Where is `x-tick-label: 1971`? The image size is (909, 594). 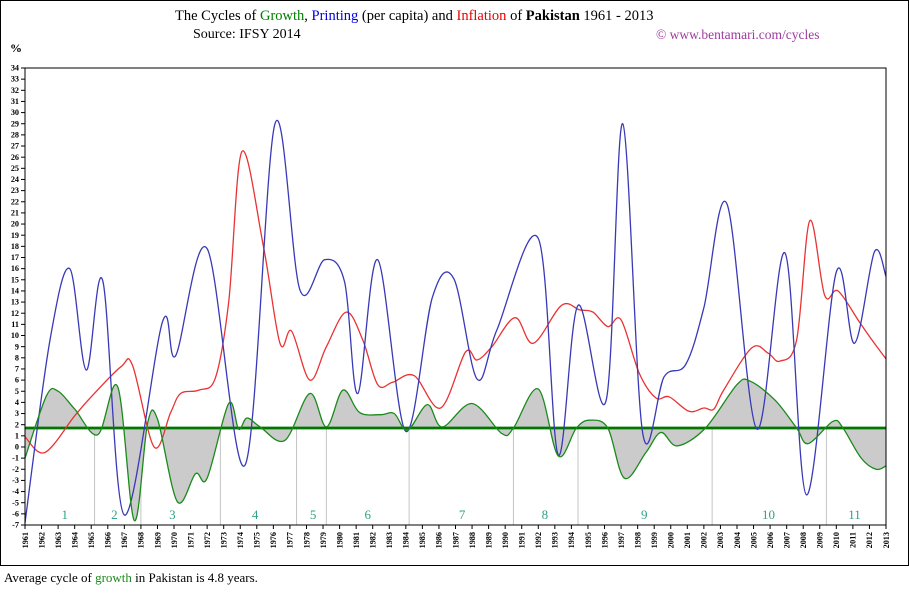 x-tick-label: 1971 is located at coordinates (190, 540).